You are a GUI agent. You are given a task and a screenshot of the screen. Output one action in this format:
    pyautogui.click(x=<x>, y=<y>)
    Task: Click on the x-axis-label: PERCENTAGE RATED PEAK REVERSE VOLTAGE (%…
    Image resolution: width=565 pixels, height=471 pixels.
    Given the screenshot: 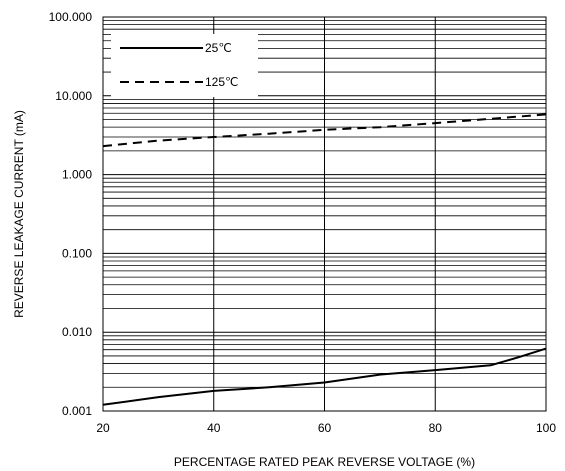 What is the action you would take?
    pyautogui.click(x=324, y=462)
    